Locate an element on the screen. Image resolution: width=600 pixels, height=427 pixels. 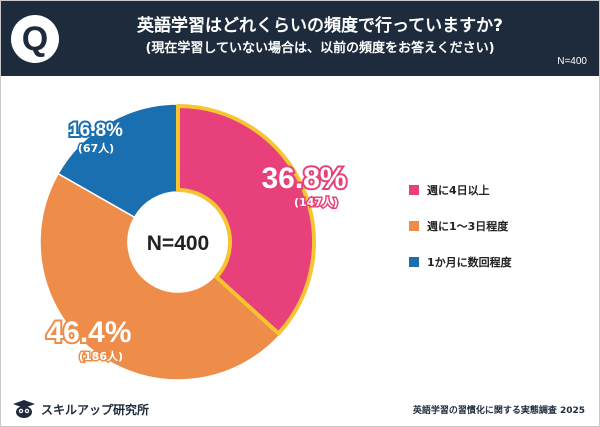
question-subtitle: (現在学習していない場合は、以前の頻度をお答えください) is located at coordinates (320, 48).